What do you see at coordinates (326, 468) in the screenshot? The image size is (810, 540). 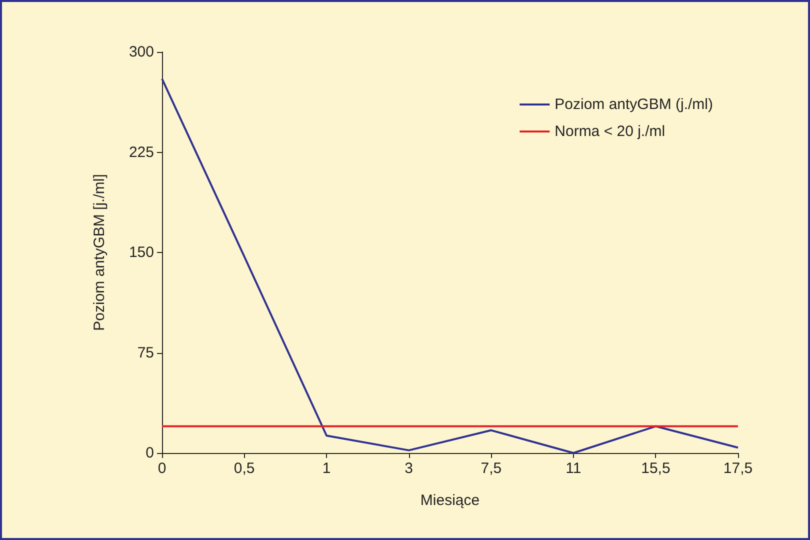 I see `x-tick-label: 1` at bounding box center [326, 468].